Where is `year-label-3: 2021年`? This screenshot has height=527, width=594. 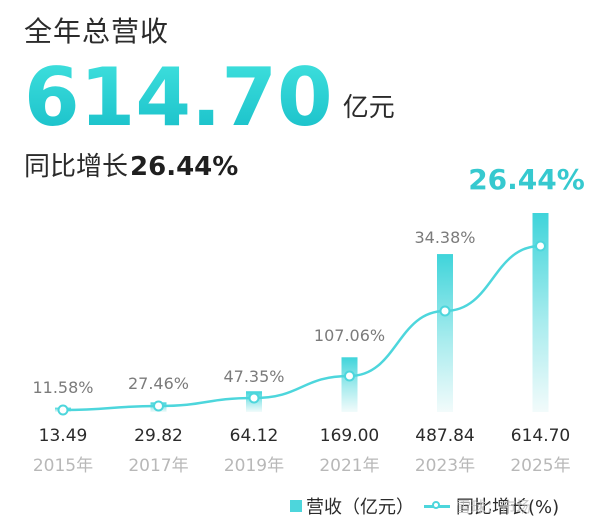 year-label-3: 2021年 is located at coordinates (349, 466).